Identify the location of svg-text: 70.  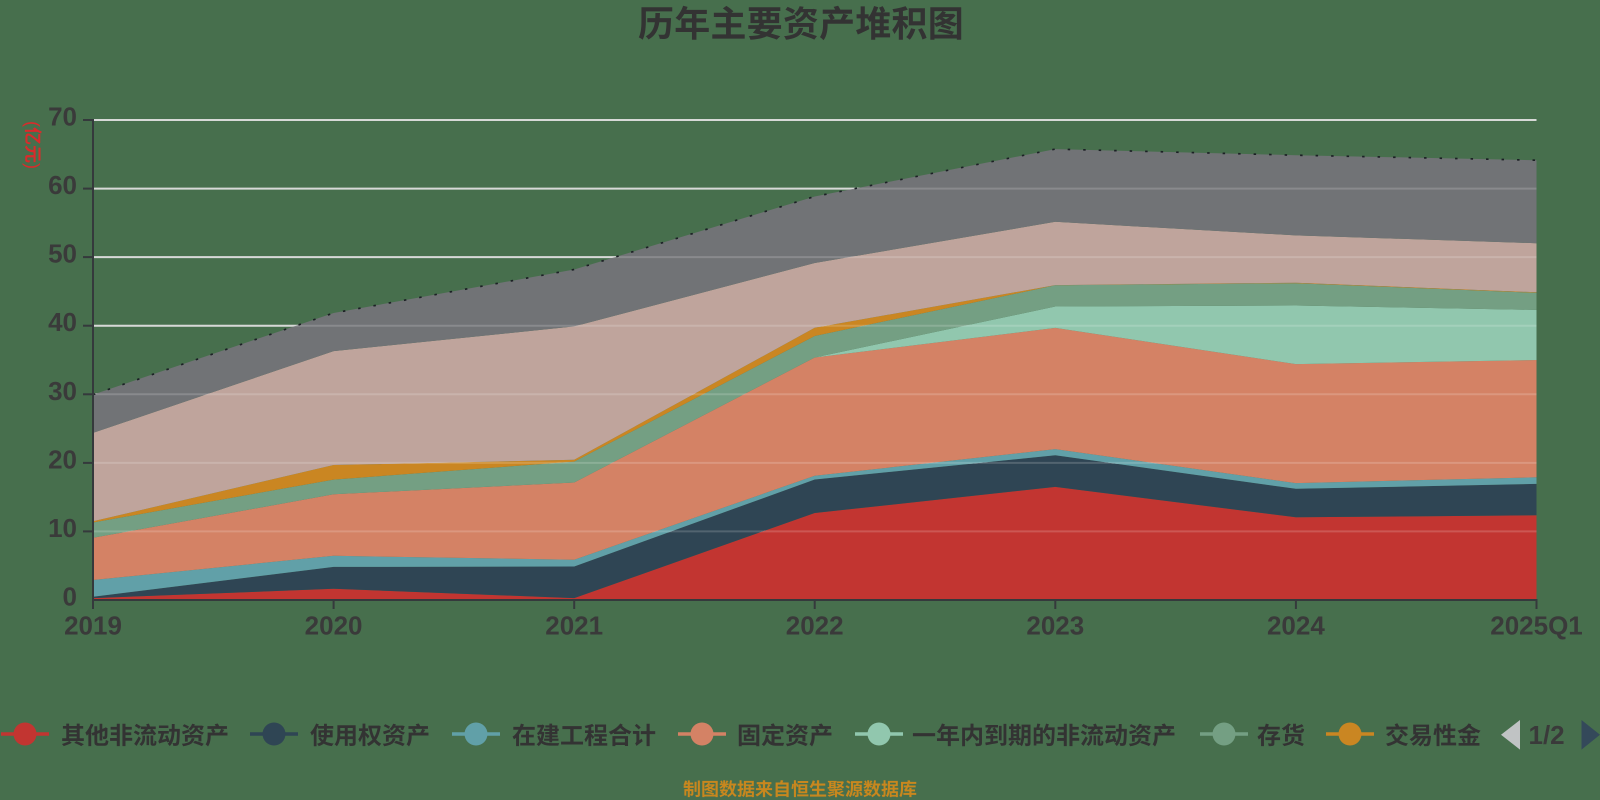
(62, 117).